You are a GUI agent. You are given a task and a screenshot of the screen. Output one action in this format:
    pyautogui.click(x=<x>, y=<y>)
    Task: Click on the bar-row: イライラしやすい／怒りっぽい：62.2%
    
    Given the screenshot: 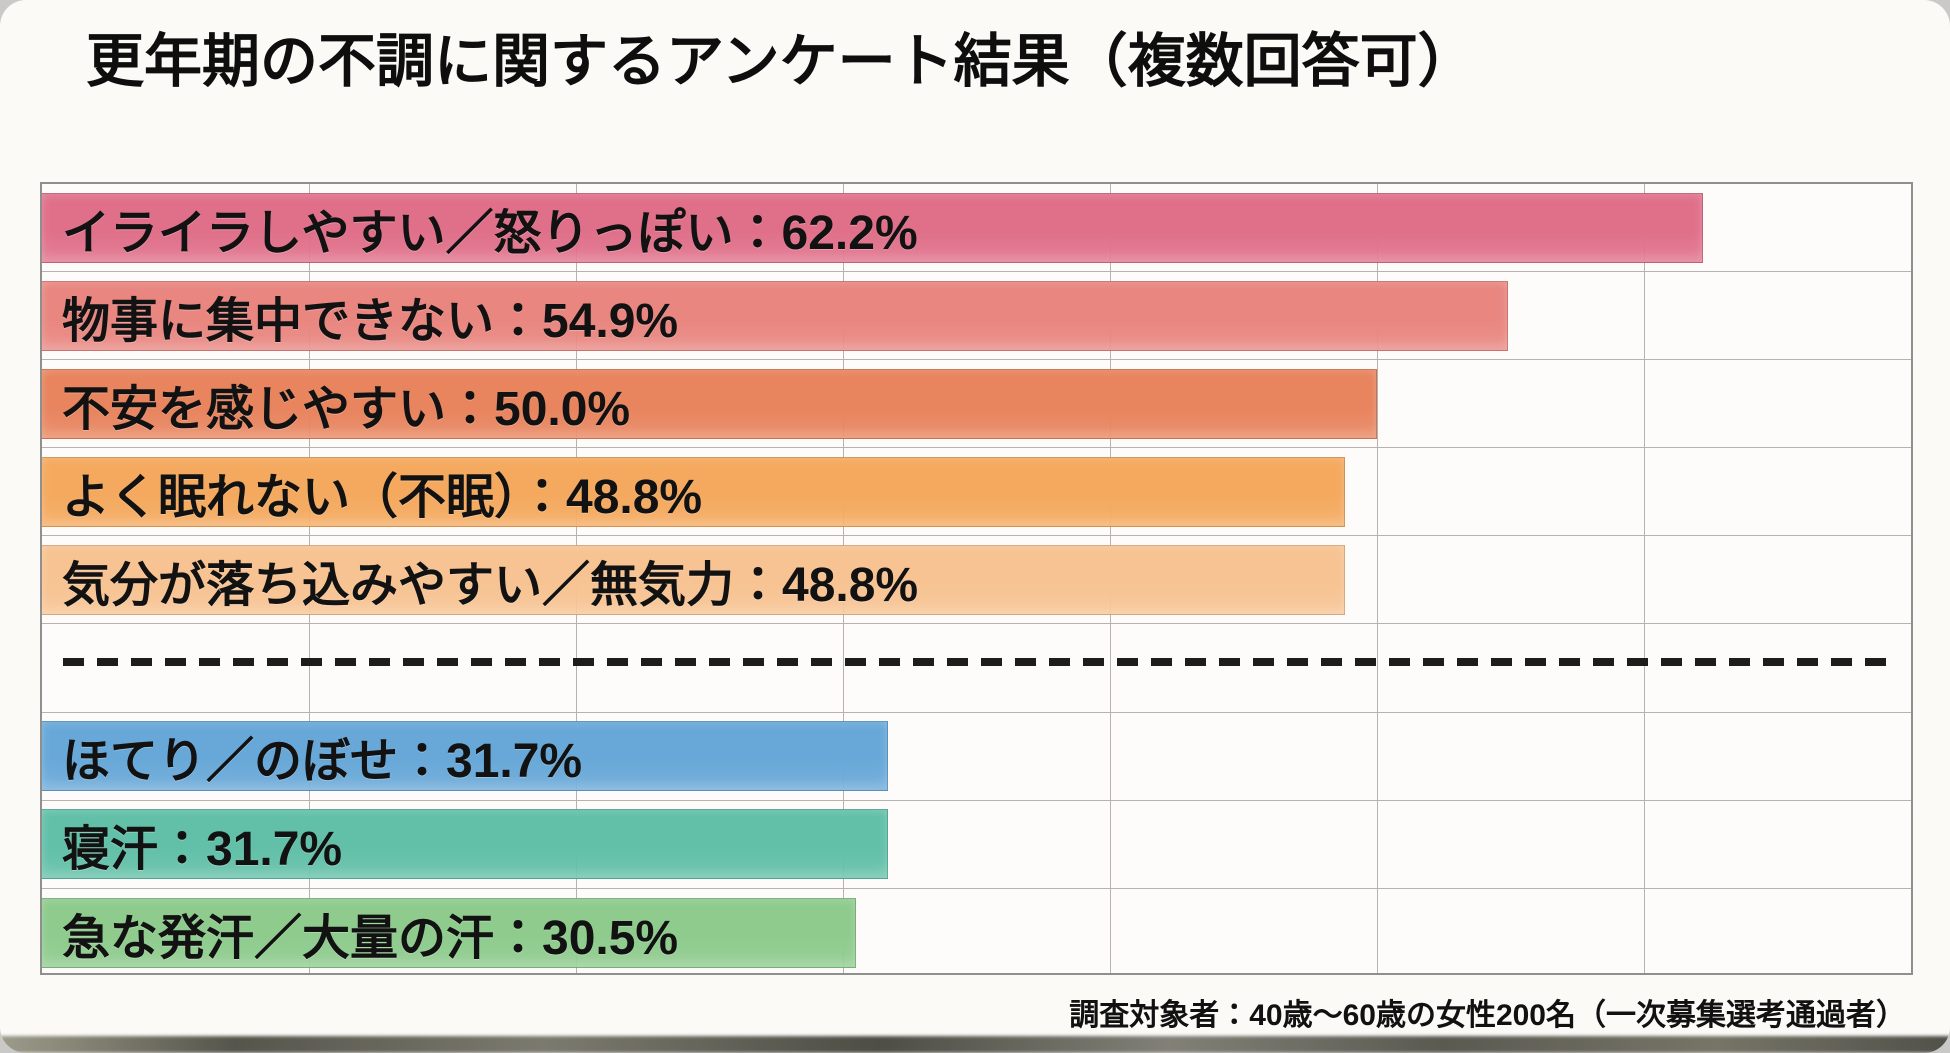 What is the action you would take?
    pyautogui.click(x=976, y=228)
    